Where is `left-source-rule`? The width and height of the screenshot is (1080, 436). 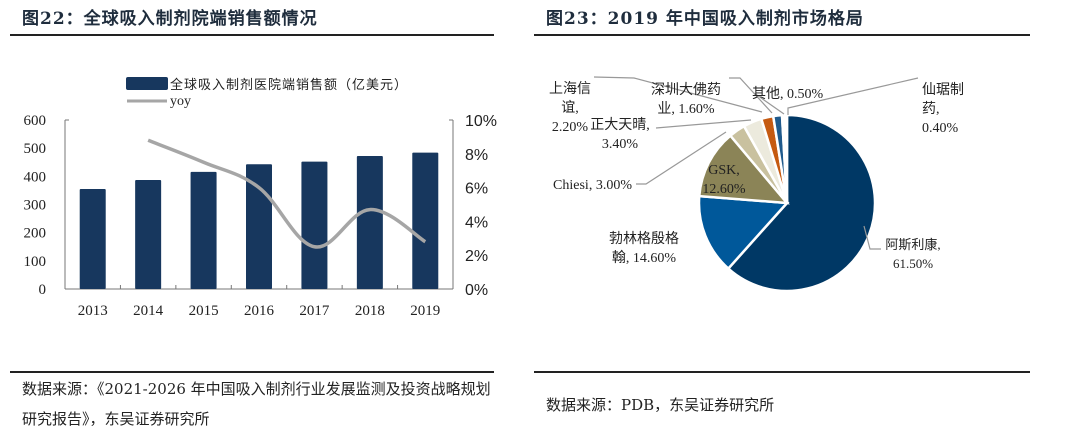
left-source-rule is located at coordinates (252, 372).